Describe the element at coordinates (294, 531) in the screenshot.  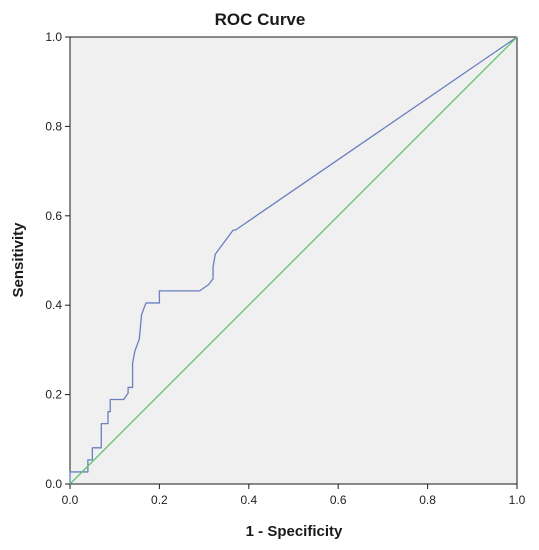
I see `x-axis-label: 1 - Specificity` at that location.